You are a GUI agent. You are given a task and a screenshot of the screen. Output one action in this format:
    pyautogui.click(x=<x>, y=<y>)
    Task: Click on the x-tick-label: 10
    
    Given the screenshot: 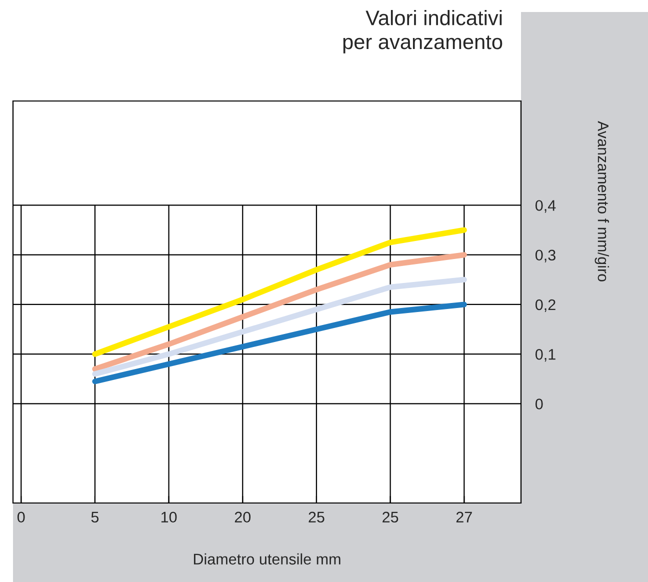 What is the action you would take?
    pyautogui.click(x=169, y=517)
    